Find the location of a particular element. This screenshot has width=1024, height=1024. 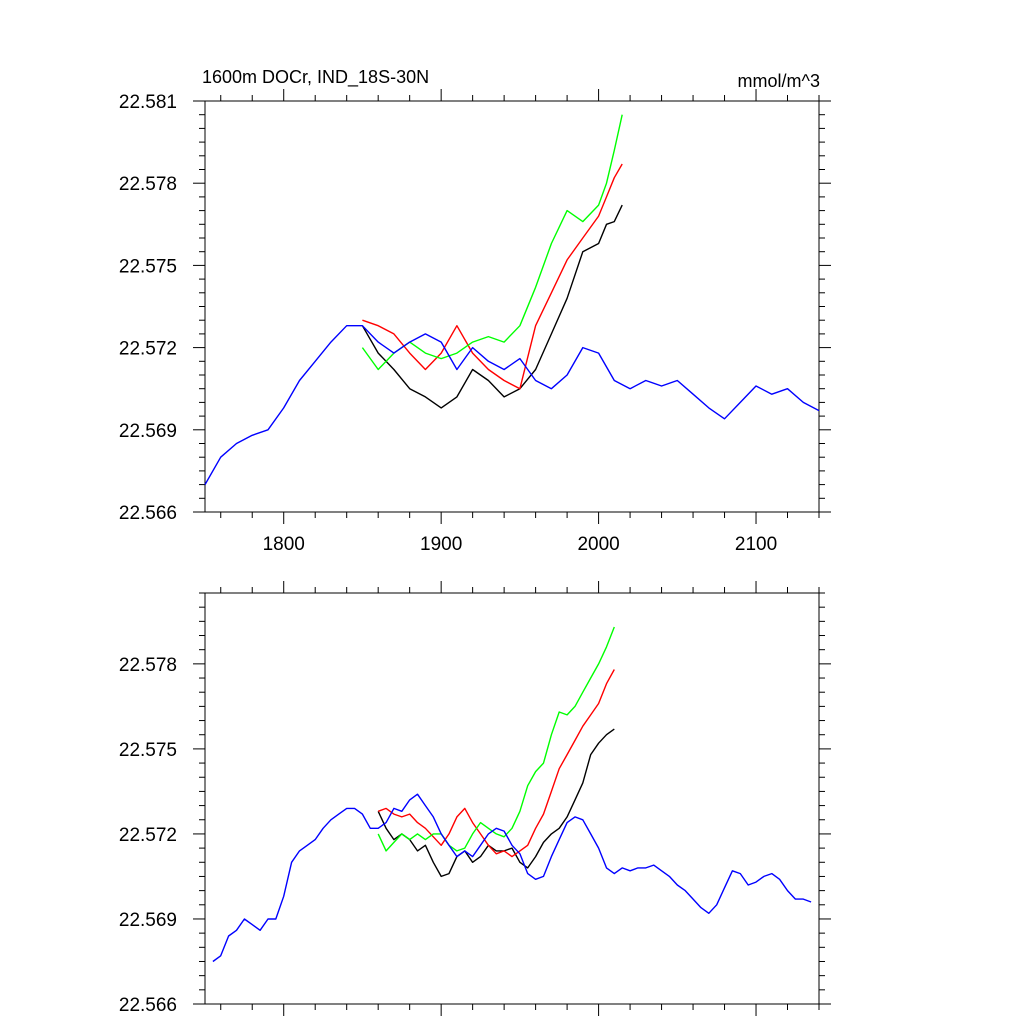

top-x-tick-label: 2100 is located at coordinates (756, 544).